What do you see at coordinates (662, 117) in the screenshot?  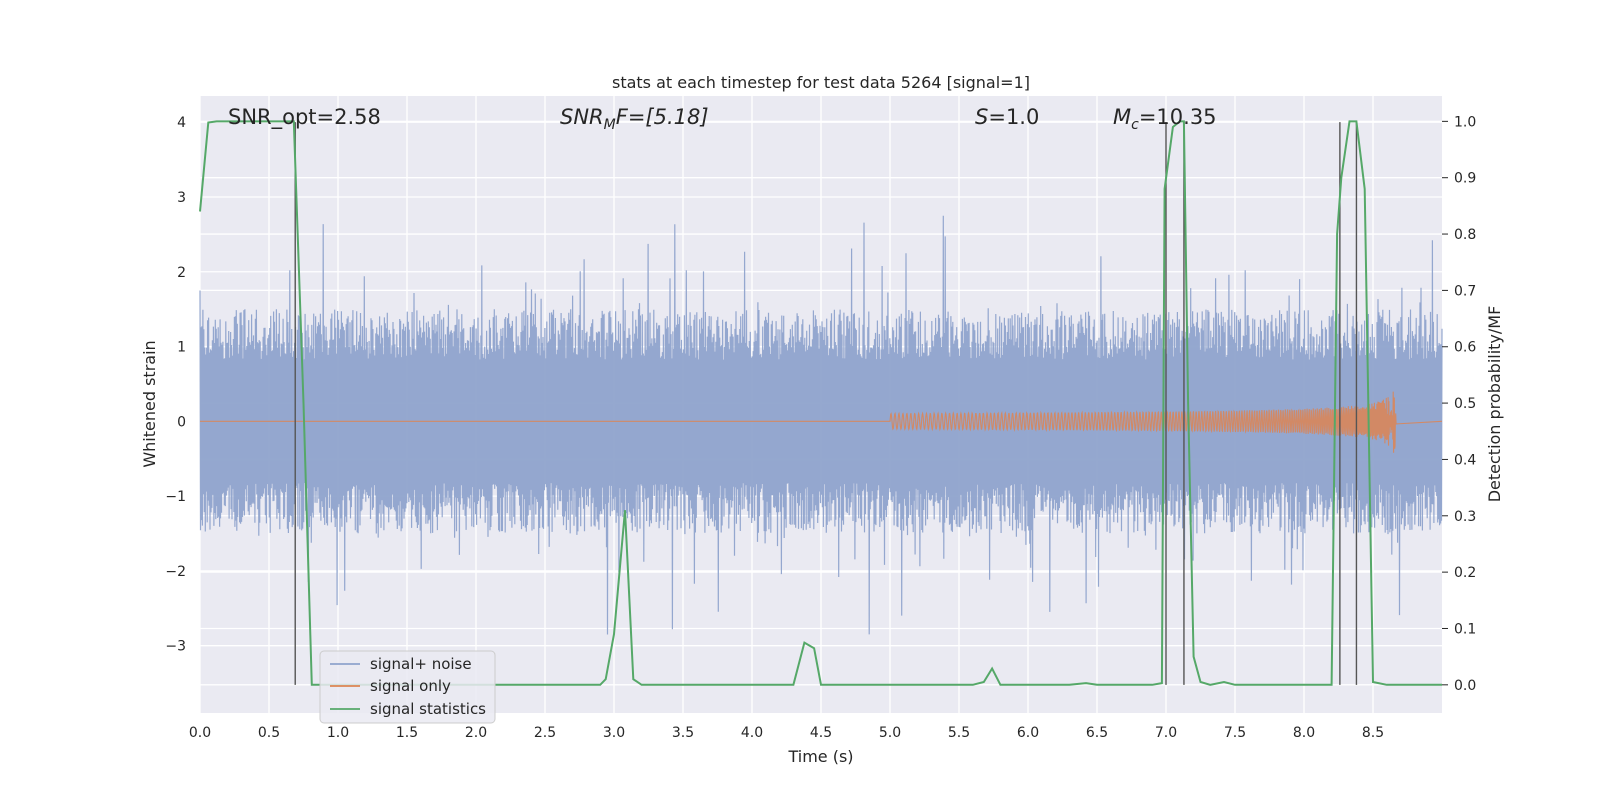 I see `annotation-snr-mf-rest: F=[5.18]` at bounding box center [662, 117].